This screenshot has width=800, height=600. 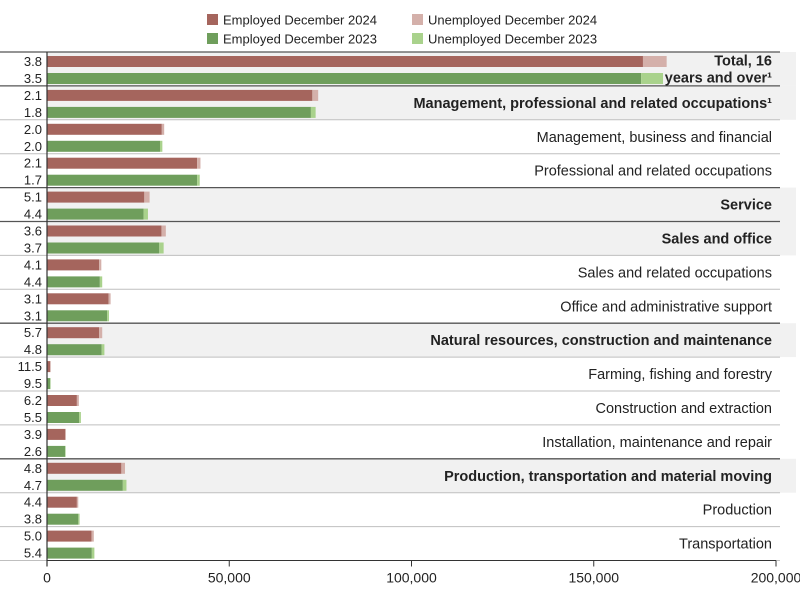 I want to click on rate-label-2023: 1.7, so click(x=33, y=180).